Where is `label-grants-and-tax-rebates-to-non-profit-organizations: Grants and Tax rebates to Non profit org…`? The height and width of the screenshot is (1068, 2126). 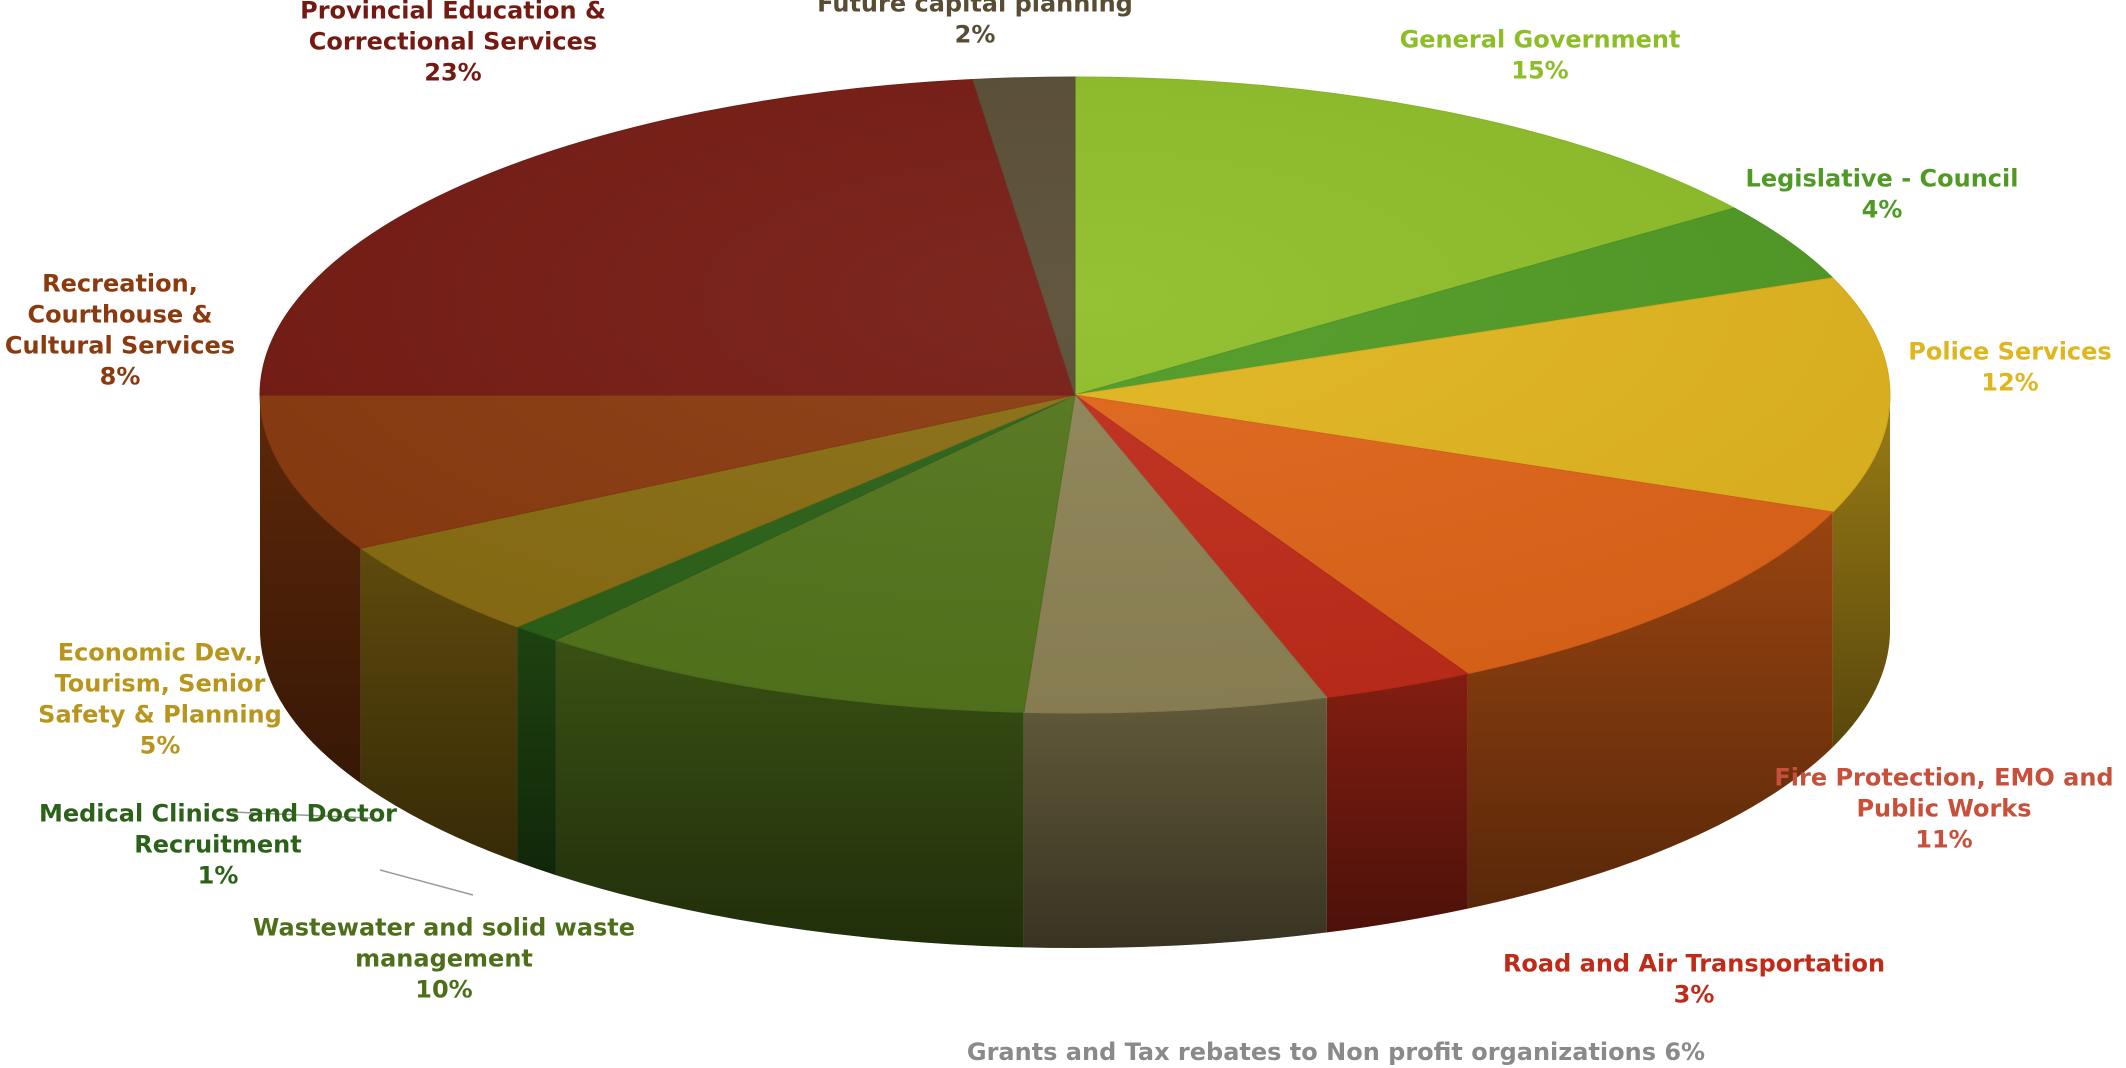 label-grants-and-tax-rebates-to-non-profit-organizations: Grants and Tax rebates to Non profit org… is located at coordinates (1336, 1052).